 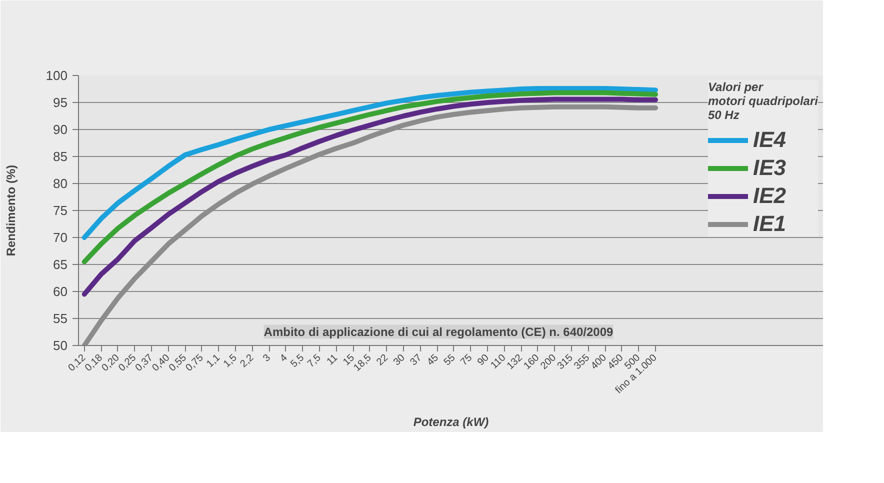 What do you see at coordinates (769, 140) in the screenshot?
I see `legend-label: IE4` at bounding box center [769, 140].